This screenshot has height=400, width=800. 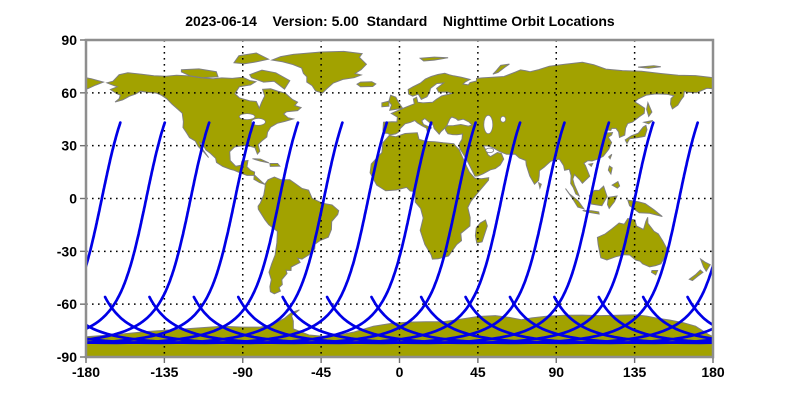 What do you see at coordinates (503, 119) in the screenshot?
I see `aral-sea` at bounding box center [503, 119].